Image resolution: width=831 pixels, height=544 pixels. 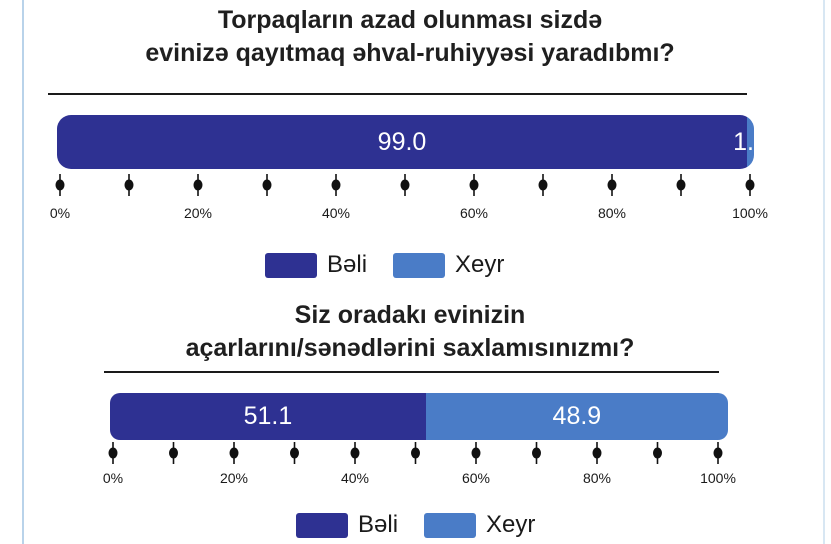 I want to click on decorative-edge-line-left, so click(x=23, y=272).